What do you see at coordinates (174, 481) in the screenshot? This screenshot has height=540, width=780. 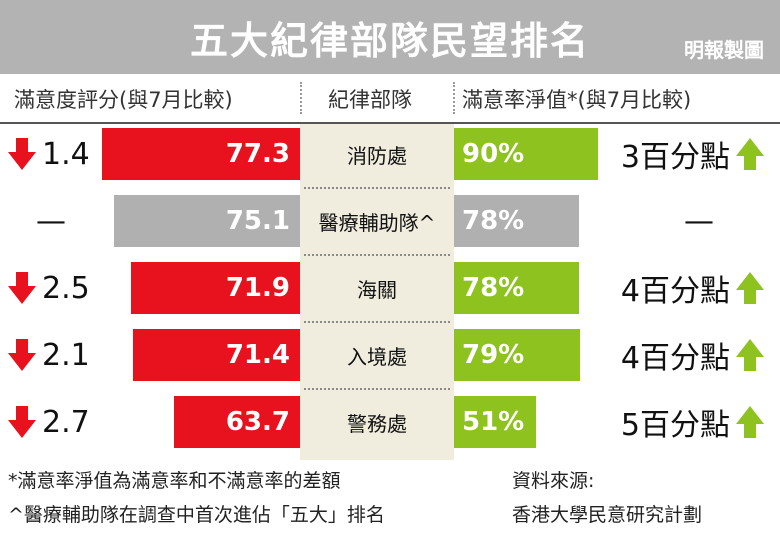 I see `footnote-net-definition: *滿意率淨值為滿意率和不滿意率的差額` at bounding box center [174, 481].